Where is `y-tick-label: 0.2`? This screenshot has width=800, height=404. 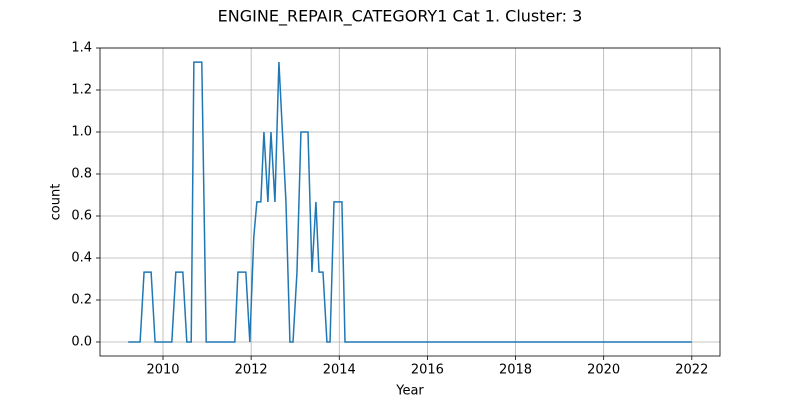
y-tick-label: 0.2 is located at coordinates (81, 299).